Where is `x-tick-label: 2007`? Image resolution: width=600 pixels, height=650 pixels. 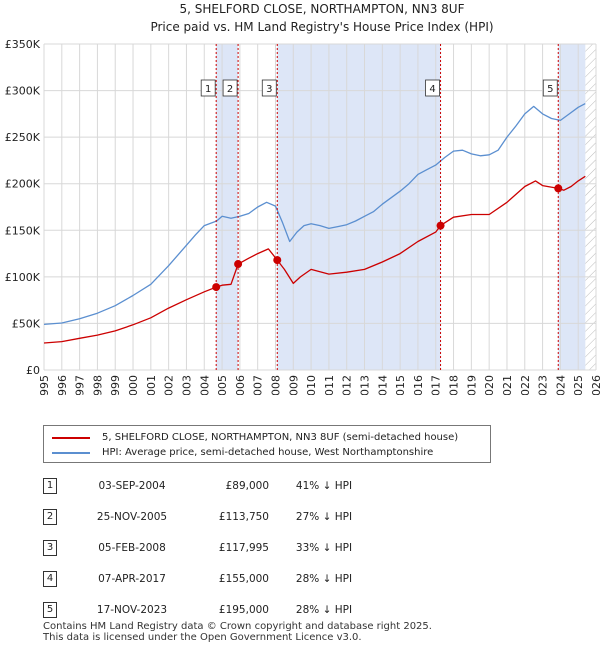 x-tick-label: 2007 is located at coordinates (258, 385).